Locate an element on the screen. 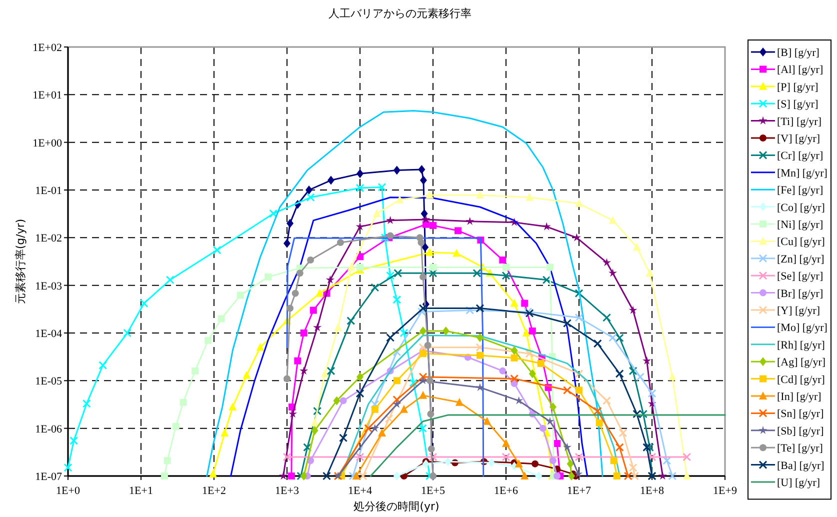 This screenshot has width=837, height=517. x-tick-label: 1E+7 is located at coordinates (579, 491).